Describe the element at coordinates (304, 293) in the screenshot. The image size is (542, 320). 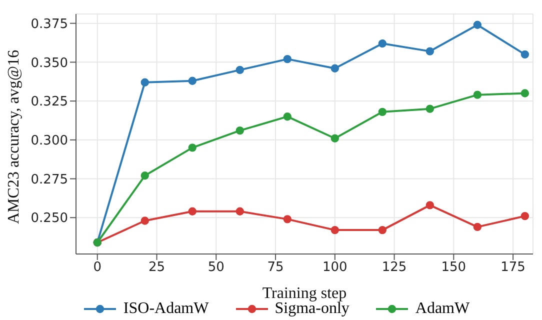
I see `x-axis-title: Training step` at that location.